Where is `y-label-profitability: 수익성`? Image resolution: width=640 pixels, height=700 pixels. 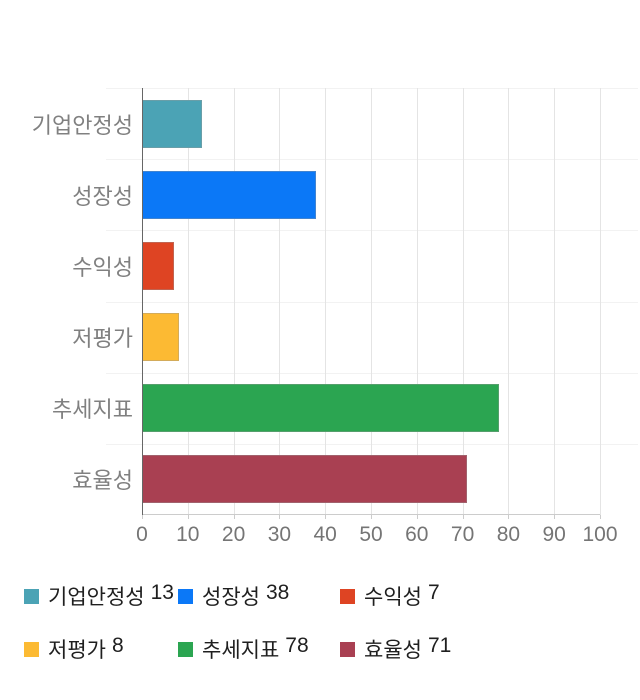 y-label-profitability: 수익성 is located at coordinates (102, 267).